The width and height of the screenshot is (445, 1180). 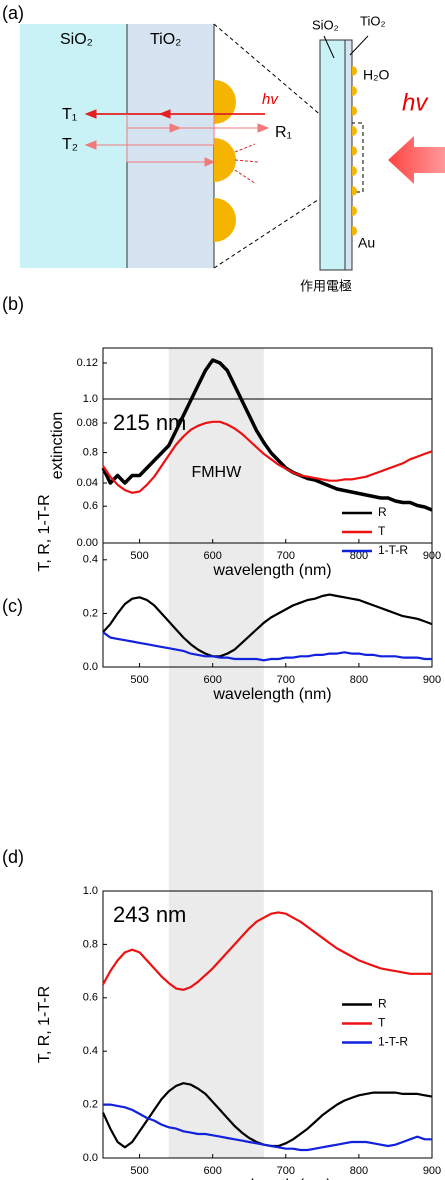 I want to click on shade-band, so click(x=216, y=753).